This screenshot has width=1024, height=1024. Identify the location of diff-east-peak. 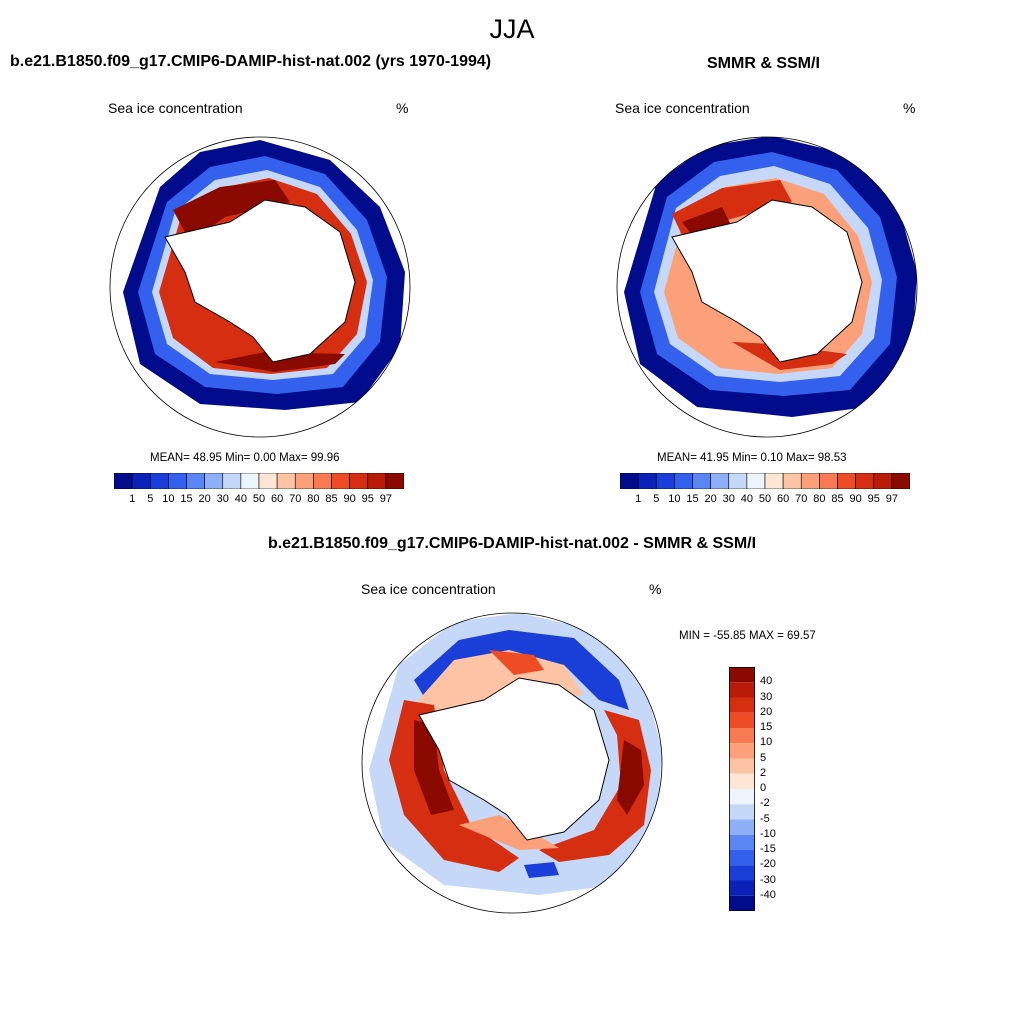
(630, 777).